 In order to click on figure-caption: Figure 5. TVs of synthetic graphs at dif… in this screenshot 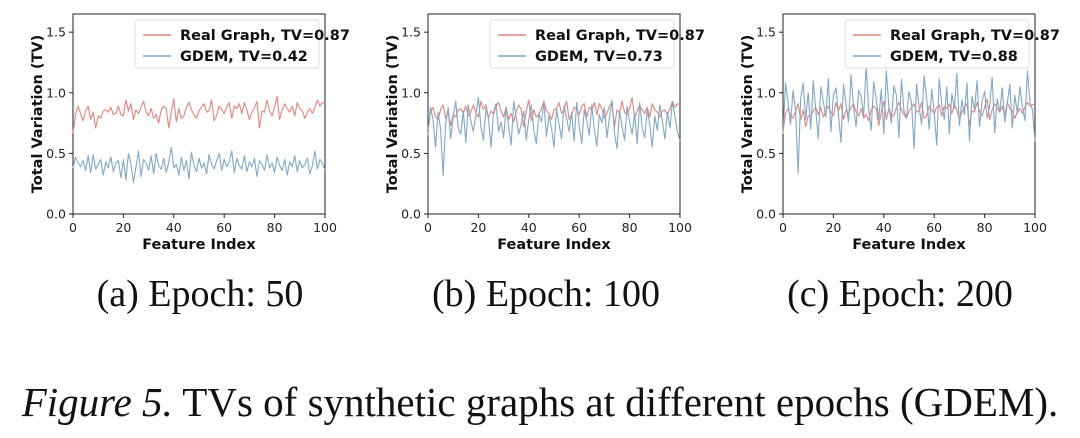, I will do `click(540, 402)`.